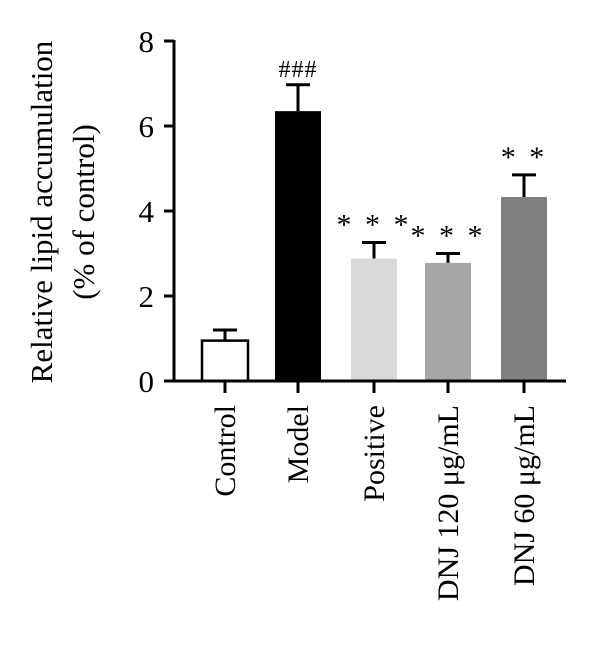  I want to click on y-tick-label: 0, so click(147, 381).